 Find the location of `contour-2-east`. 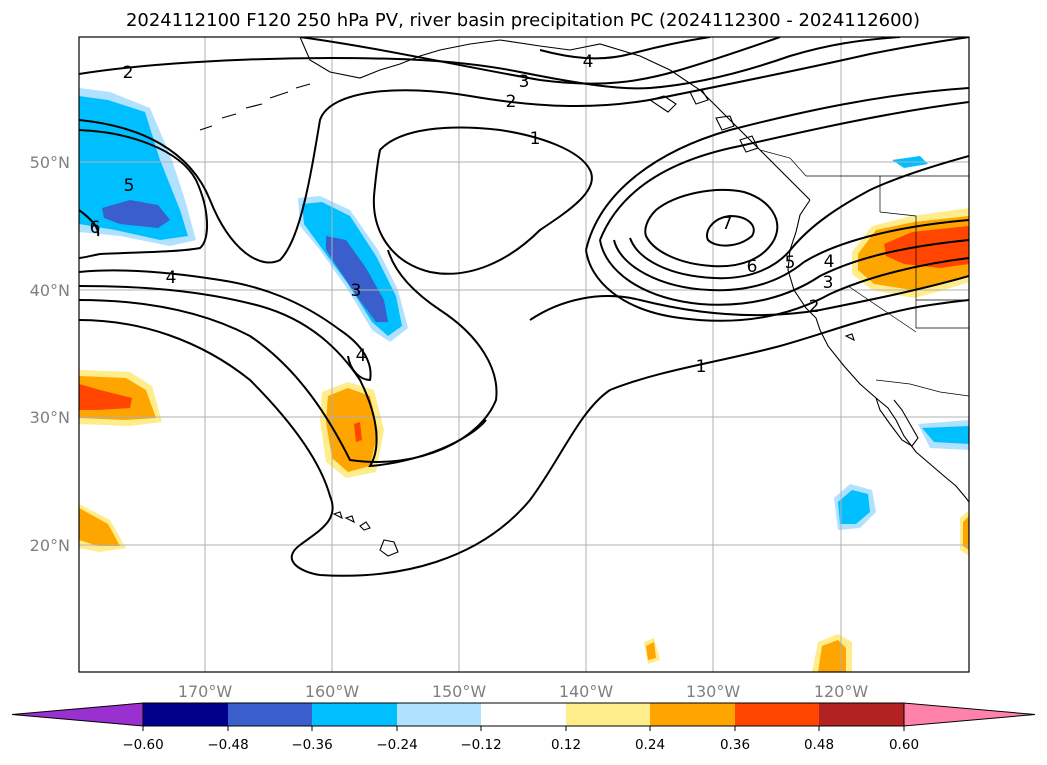

contour-2-east is located at coordinates (777, 285).